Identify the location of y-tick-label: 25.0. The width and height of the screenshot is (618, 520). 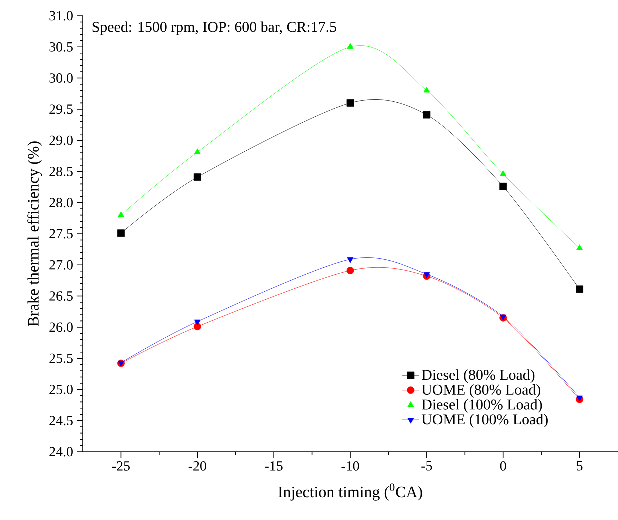
(61, 389).